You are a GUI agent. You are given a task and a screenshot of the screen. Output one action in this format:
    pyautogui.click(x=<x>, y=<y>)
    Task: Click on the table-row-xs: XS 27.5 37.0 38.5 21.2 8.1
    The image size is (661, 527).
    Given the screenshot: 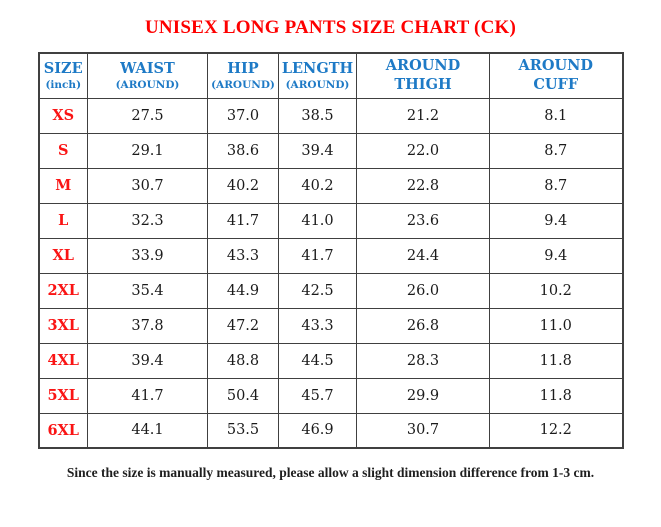 What is the action you would take?
    pyautogui.click(x=330, y=115)
    